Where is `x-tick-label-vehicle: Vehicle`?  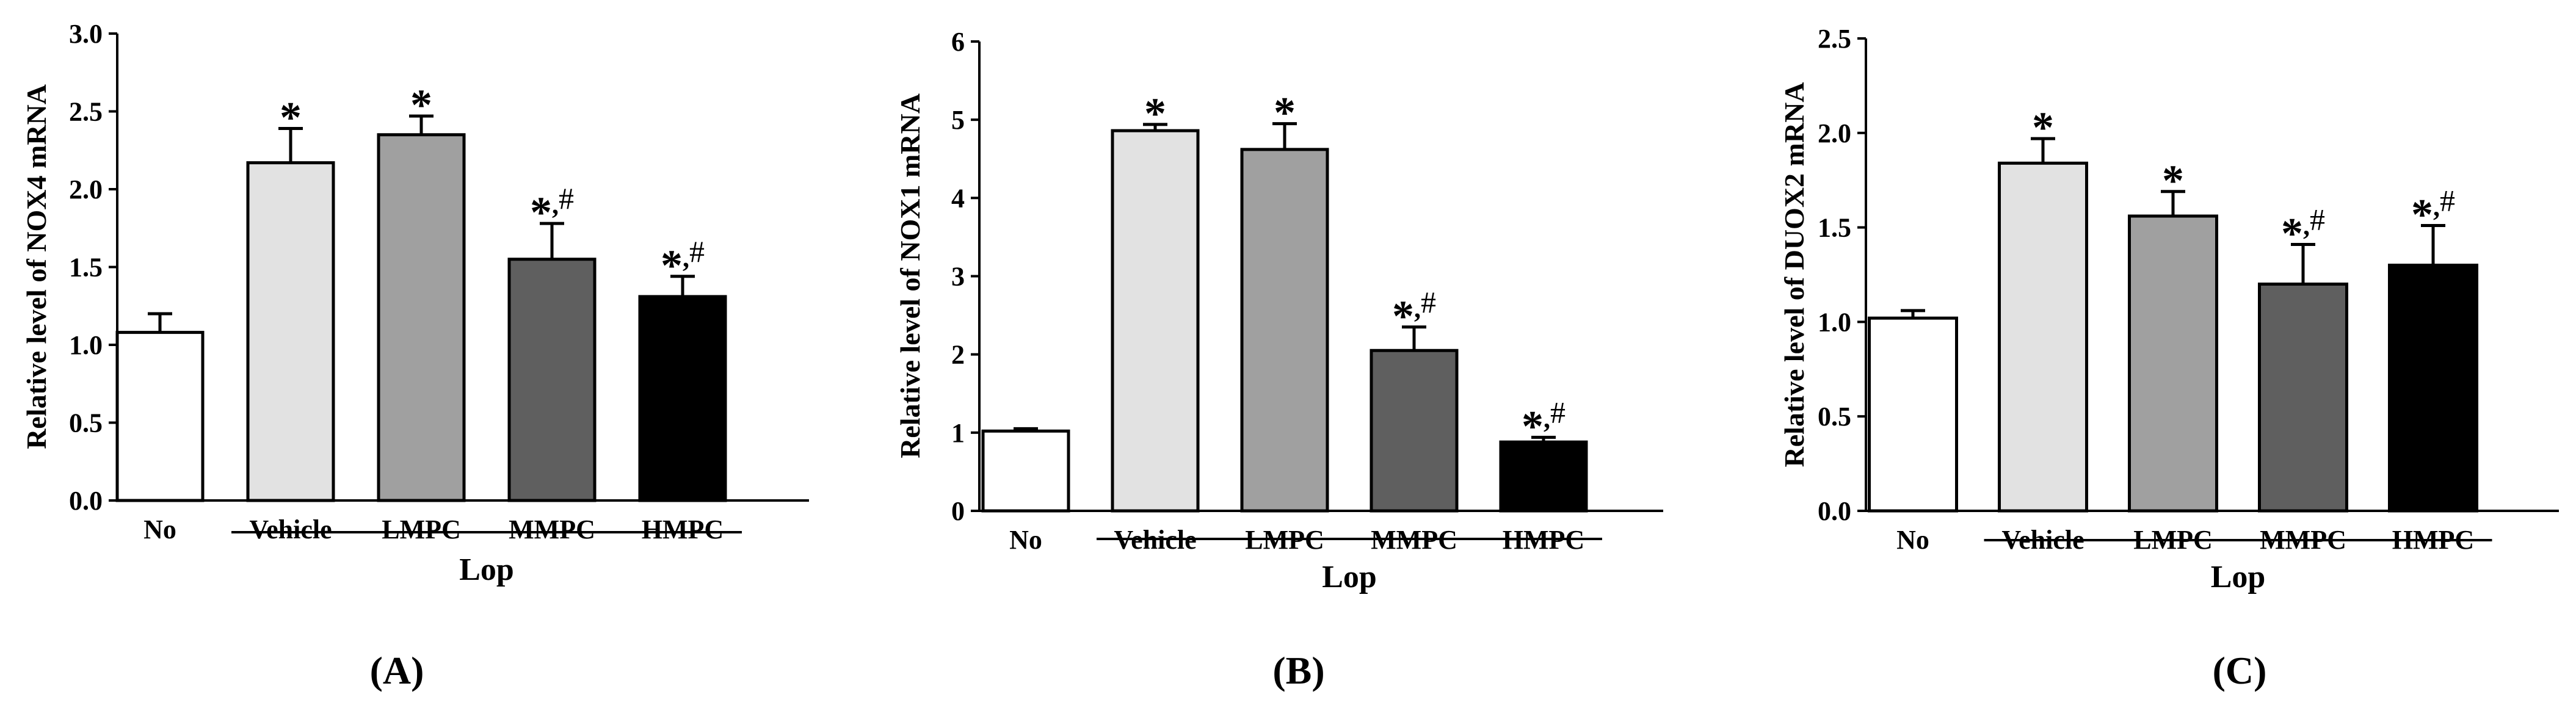 x-tick-label-vehicle: Vehicle is located at coordinates (290, 529).